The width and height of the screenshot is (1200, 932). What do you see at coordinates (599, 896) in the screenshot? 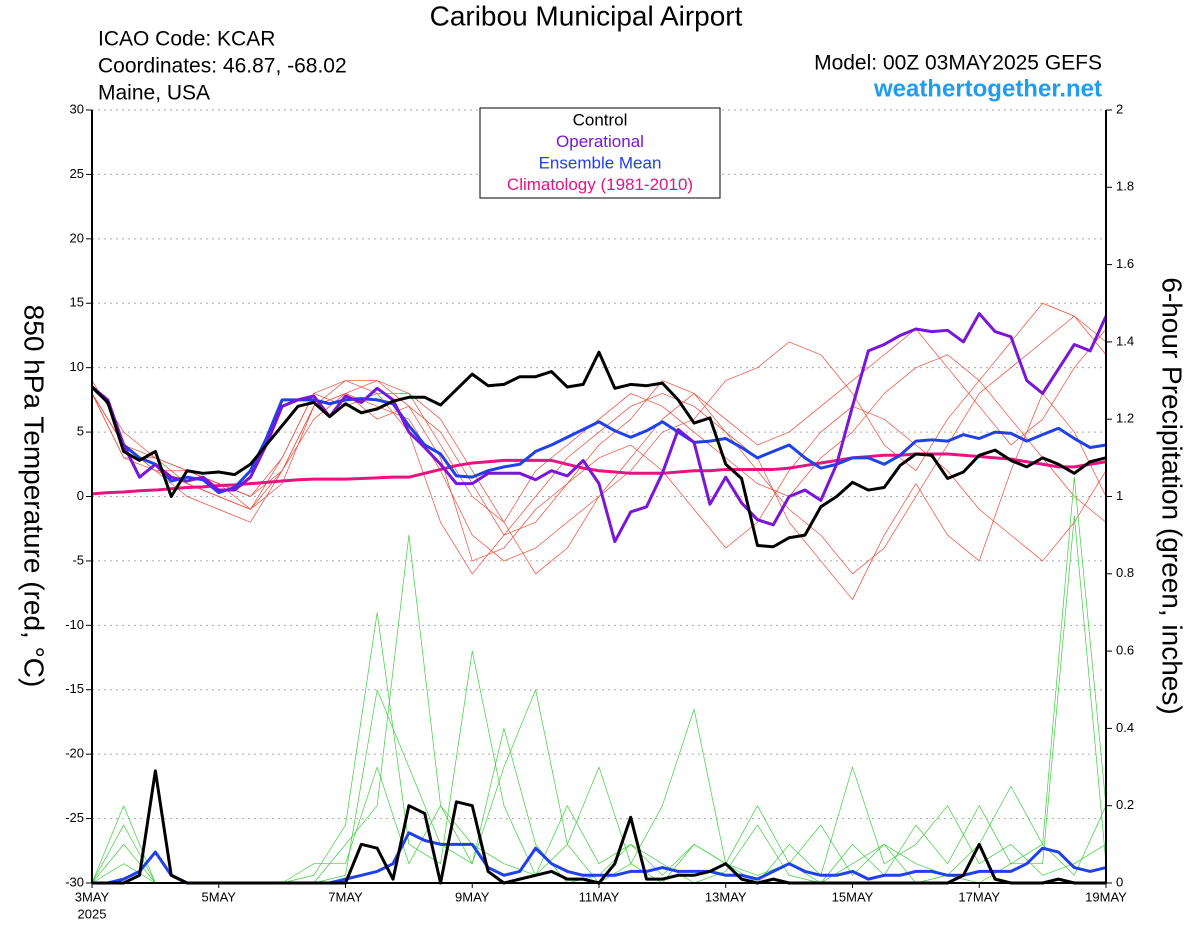
I see `x-tick-label: 11MAY` at bounding box center [599, 896].